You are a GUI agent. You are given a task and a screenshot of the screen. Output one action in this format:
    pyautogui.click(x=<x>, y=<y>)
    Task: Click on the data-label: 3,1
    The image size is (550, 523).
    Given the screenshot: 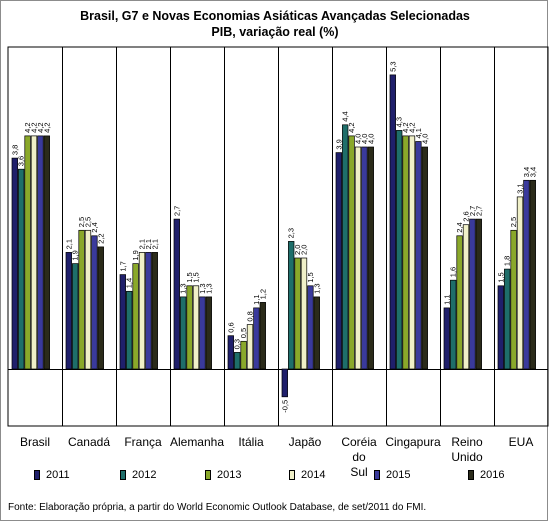 What is the action you would take?
    pyautogui.click(x=520, y=188)
    